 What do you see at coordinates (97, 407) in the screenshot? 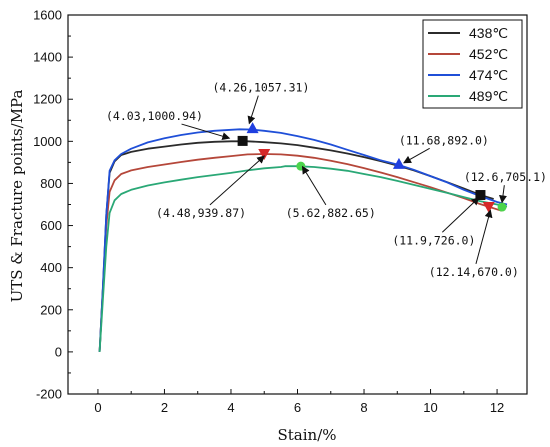
I see `x-tick-label: 0` at bounding box center [97, 407].